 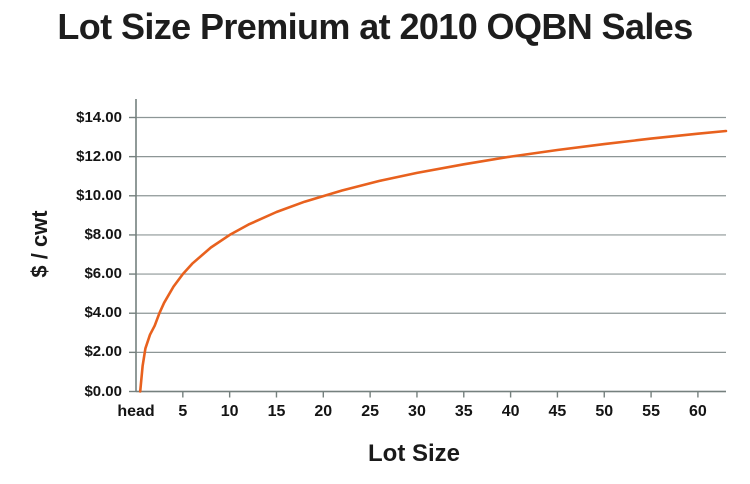 What do you see at coordinates (103, 274) in the screenshot?
I see `y-tick-label: $6.00` at bounding box center [103, 274].